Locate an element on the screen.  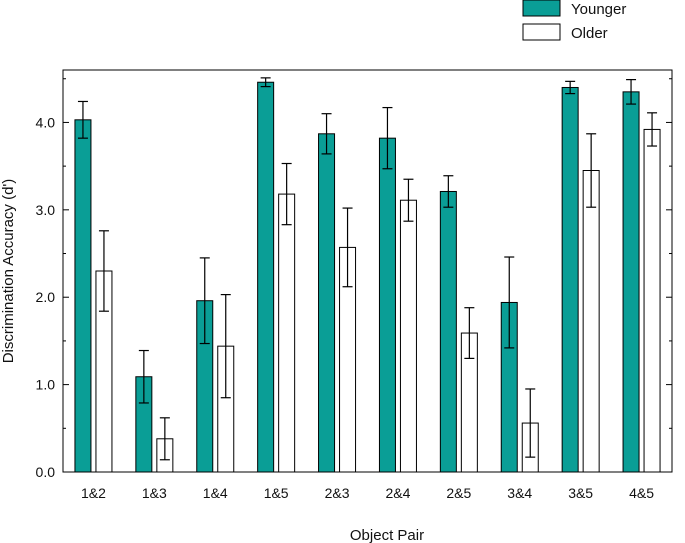
x-tick-label: 2&5 is located at coordinates (458, 493).